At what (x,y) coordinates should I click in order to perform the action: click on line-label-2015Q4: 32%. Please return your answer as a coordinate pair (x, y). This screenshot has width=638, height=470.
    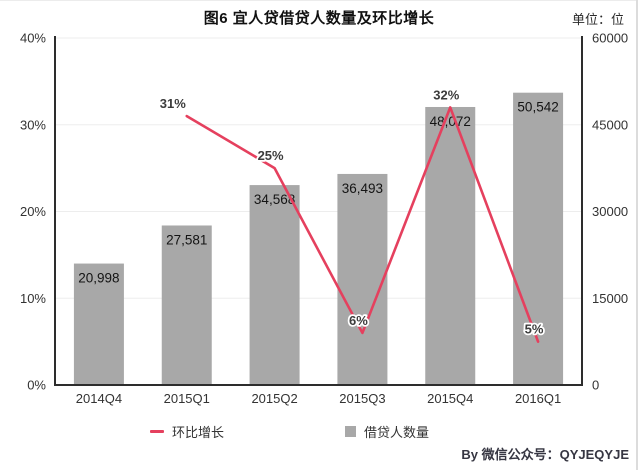
    Looking at the image, I should click on (446, 94).